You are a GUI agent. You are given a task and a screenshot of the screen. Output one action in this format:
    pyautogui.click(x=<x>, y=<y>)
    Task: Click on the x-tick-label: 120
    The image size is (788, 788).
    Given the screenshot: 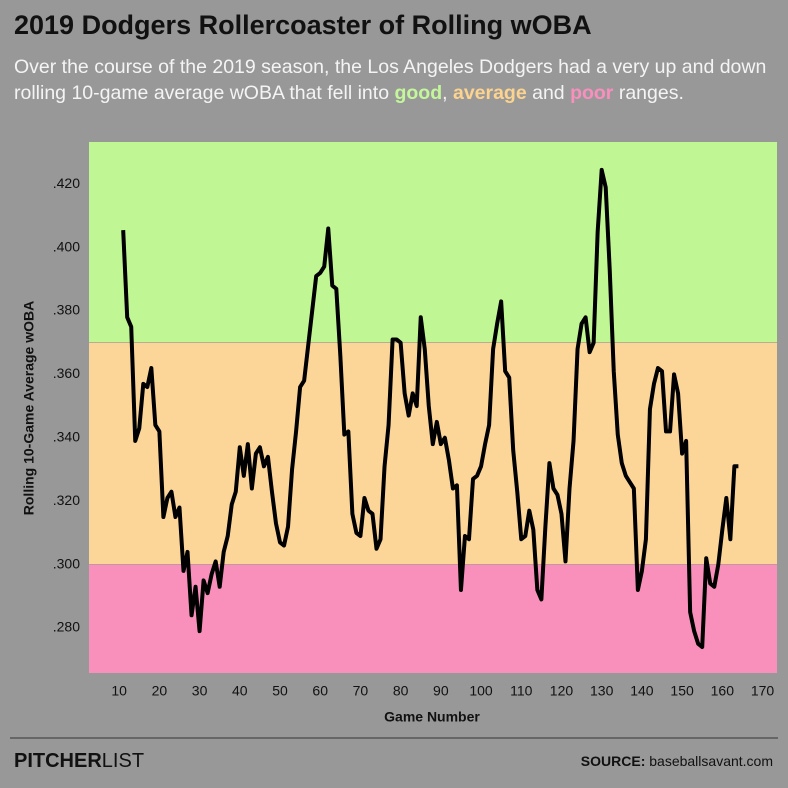 What is the action you would take?
    pyautogui.click(x=562, y=691)
    